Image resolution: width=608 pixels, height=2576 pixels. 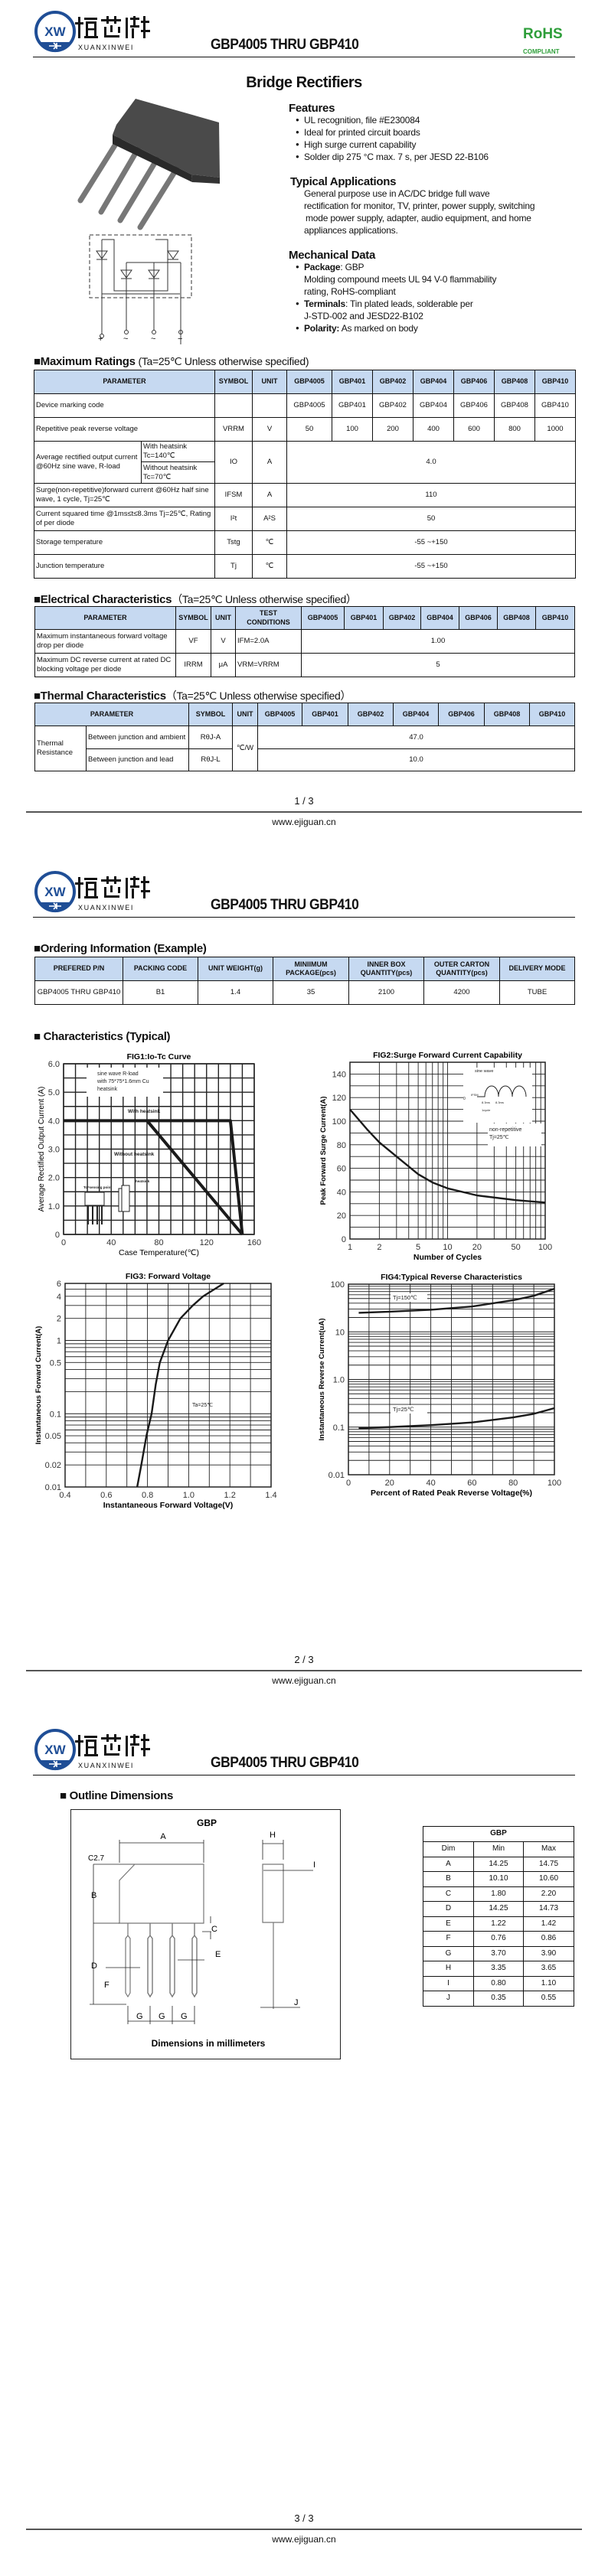 What do you see at coordinates (163, 1836) in the screenshot?
I see `dimension-label: A` at bounding box center [163, 1836].